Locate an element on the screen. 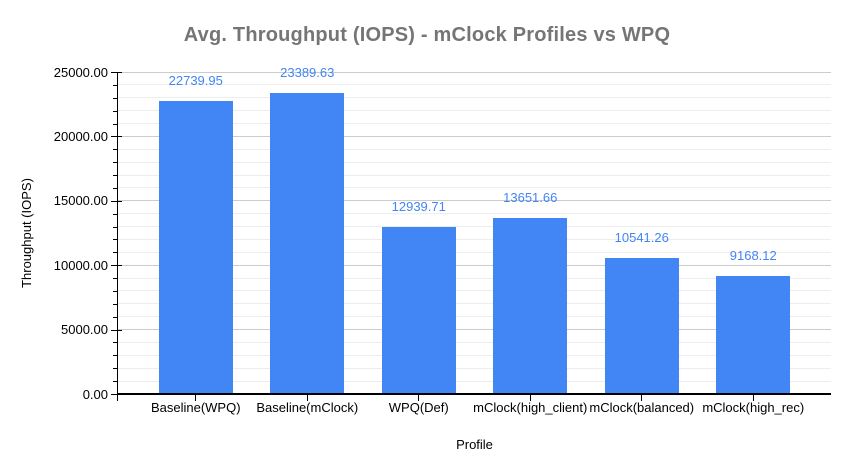 Image resolution: width=854 pixels, height=476 pixels. x-category-label: Baseline(WPQ) is located at coordinates (195, 407).